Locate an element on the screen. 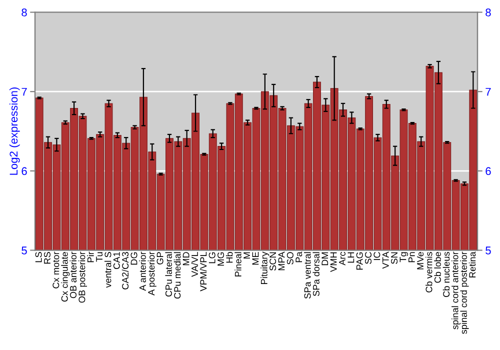 The image size is (500, 350). x-tick-label: A anterior is located at coordinates (142, 271).